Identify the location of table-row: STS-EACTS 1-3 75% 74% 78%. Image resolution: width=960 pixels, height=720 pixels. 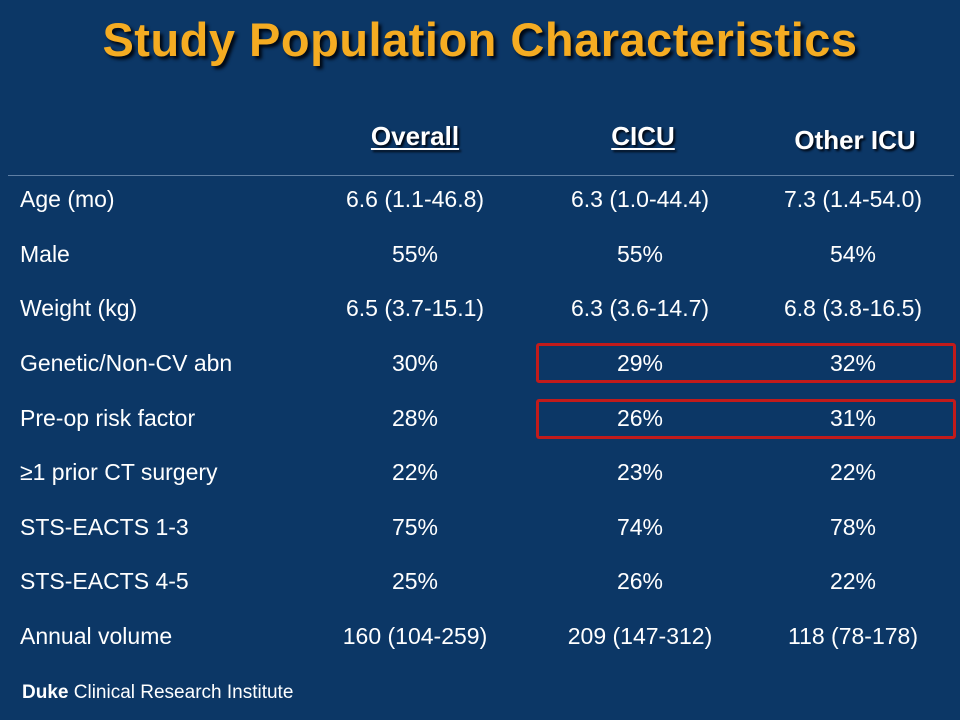
(480, 527).